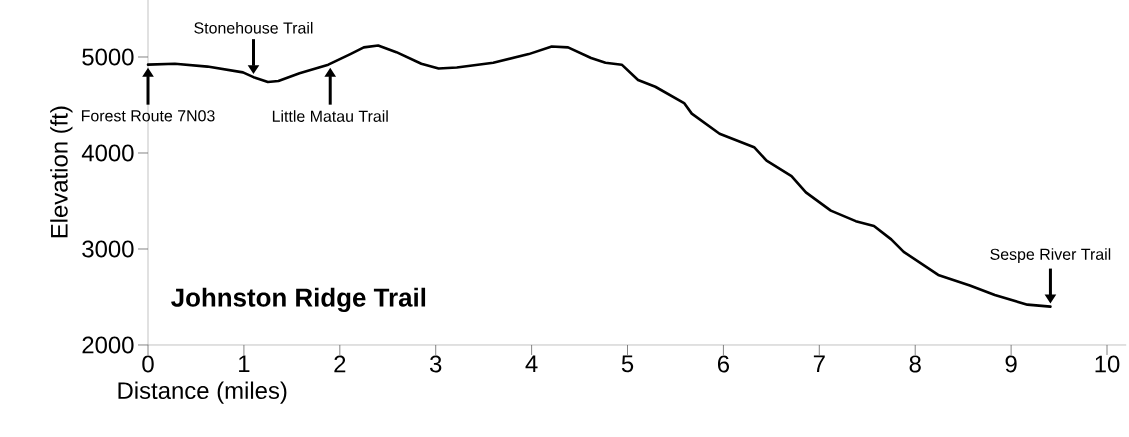 This screenshot has height=437, width=1129. Describe the element at coordinates (148, 116) in the screenshot. I see `annotation: Forest Route 7N03` at that location.